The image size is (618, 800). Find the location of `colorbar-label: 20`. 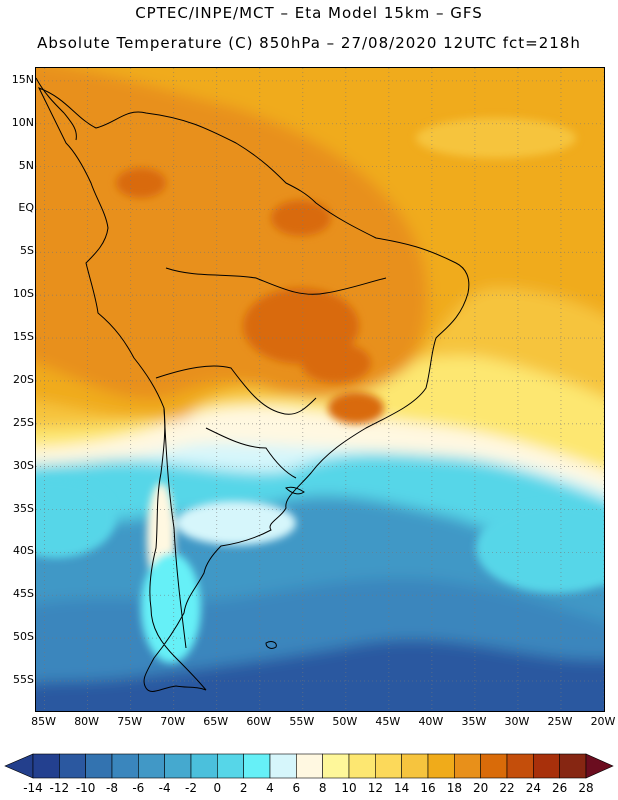

colorbar-label: 20 is located at coordinates (481, 788).